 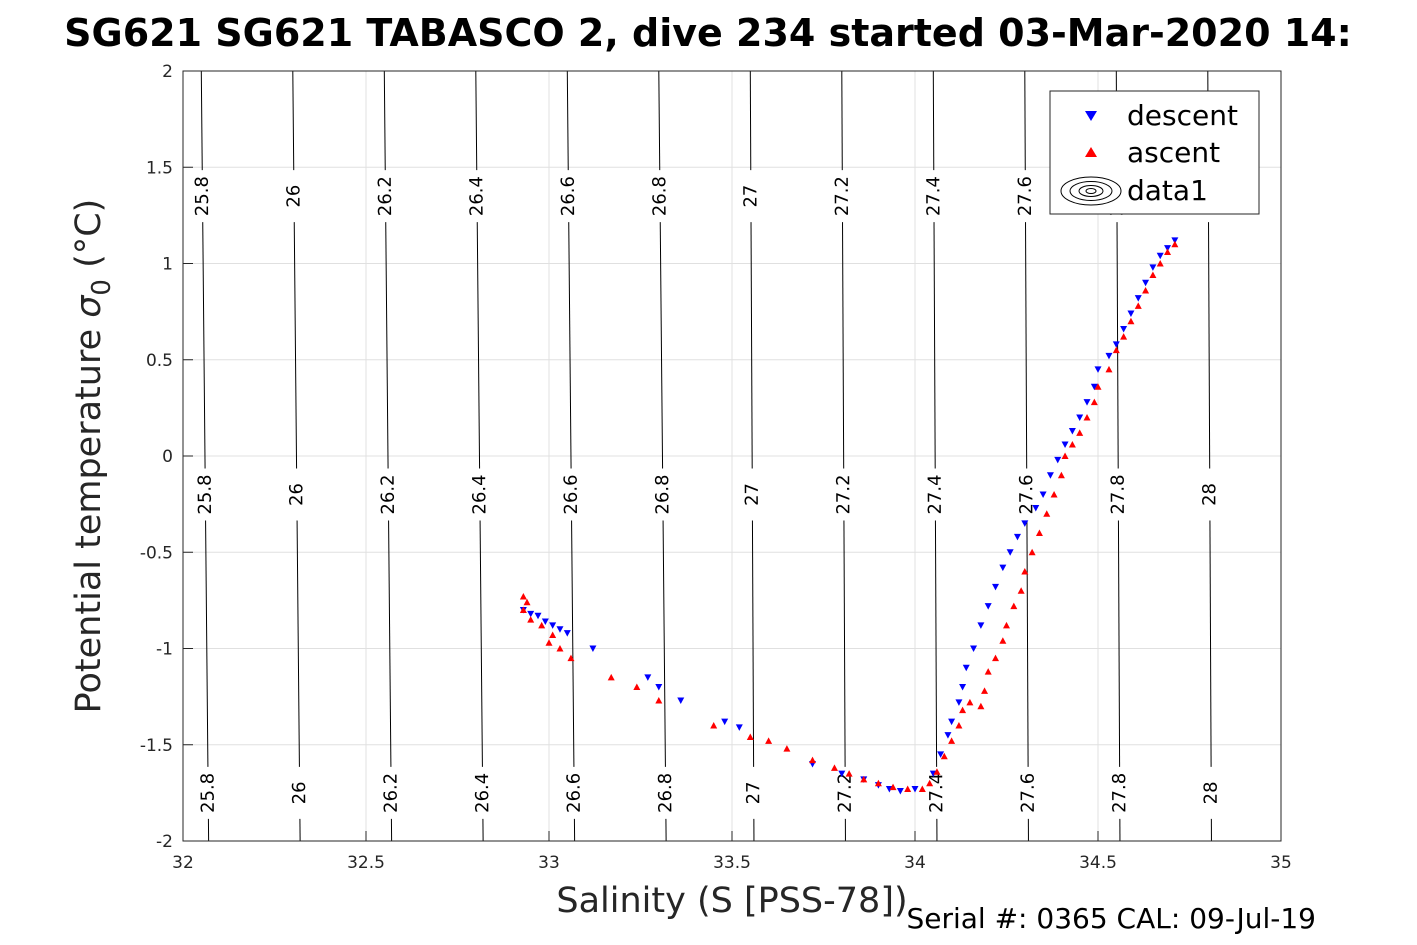 What do you see at coordinates (1091, 191) in the screenshot?
I see `legend-contour-icon` at bounding box center [1091, 191].